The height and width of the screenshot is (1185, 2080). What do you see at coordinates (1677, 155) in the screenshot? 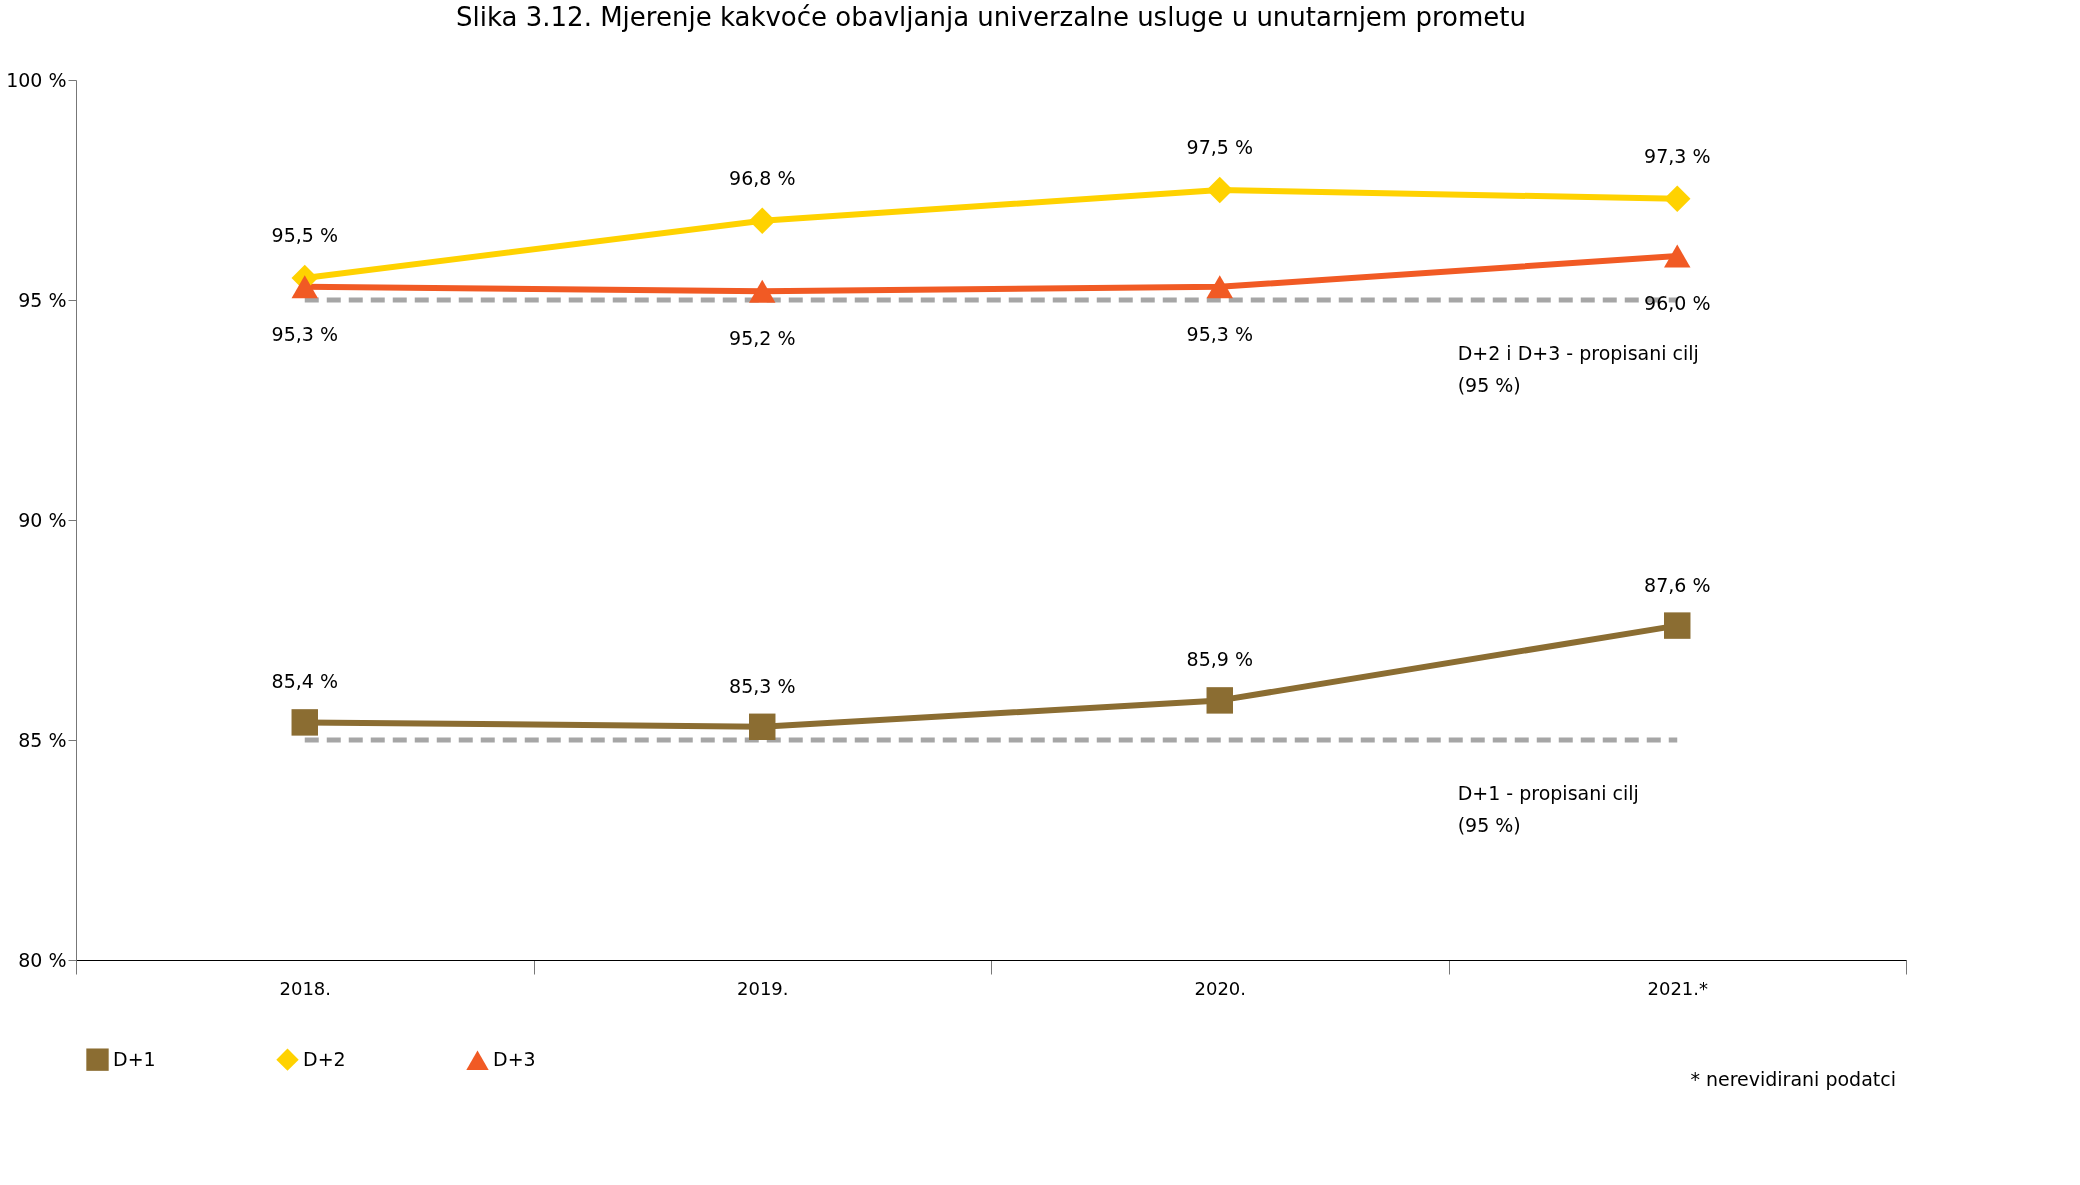
I see `data-label: 97,3 %` at bounding box center [1677, 155].